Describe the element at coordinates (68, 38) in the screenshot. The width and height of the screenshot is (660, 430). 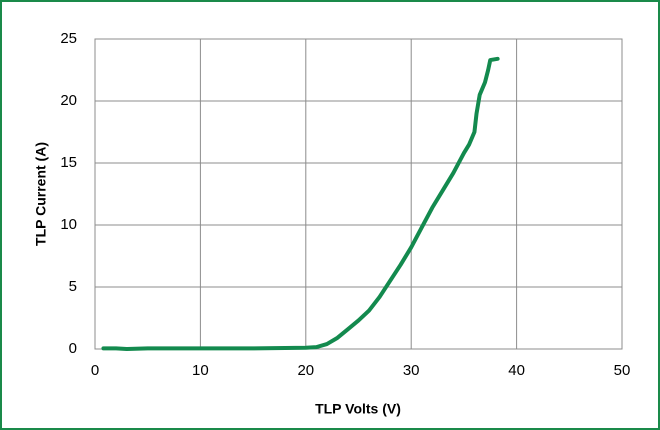
I see `y-tick-label: 25` at that location.